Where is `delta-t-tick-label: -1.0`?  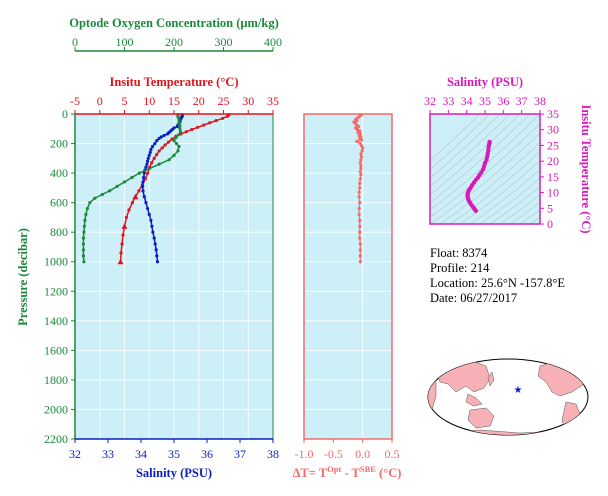 delta-t-tick-label: -1.0 is located at coordinates (304, 454).